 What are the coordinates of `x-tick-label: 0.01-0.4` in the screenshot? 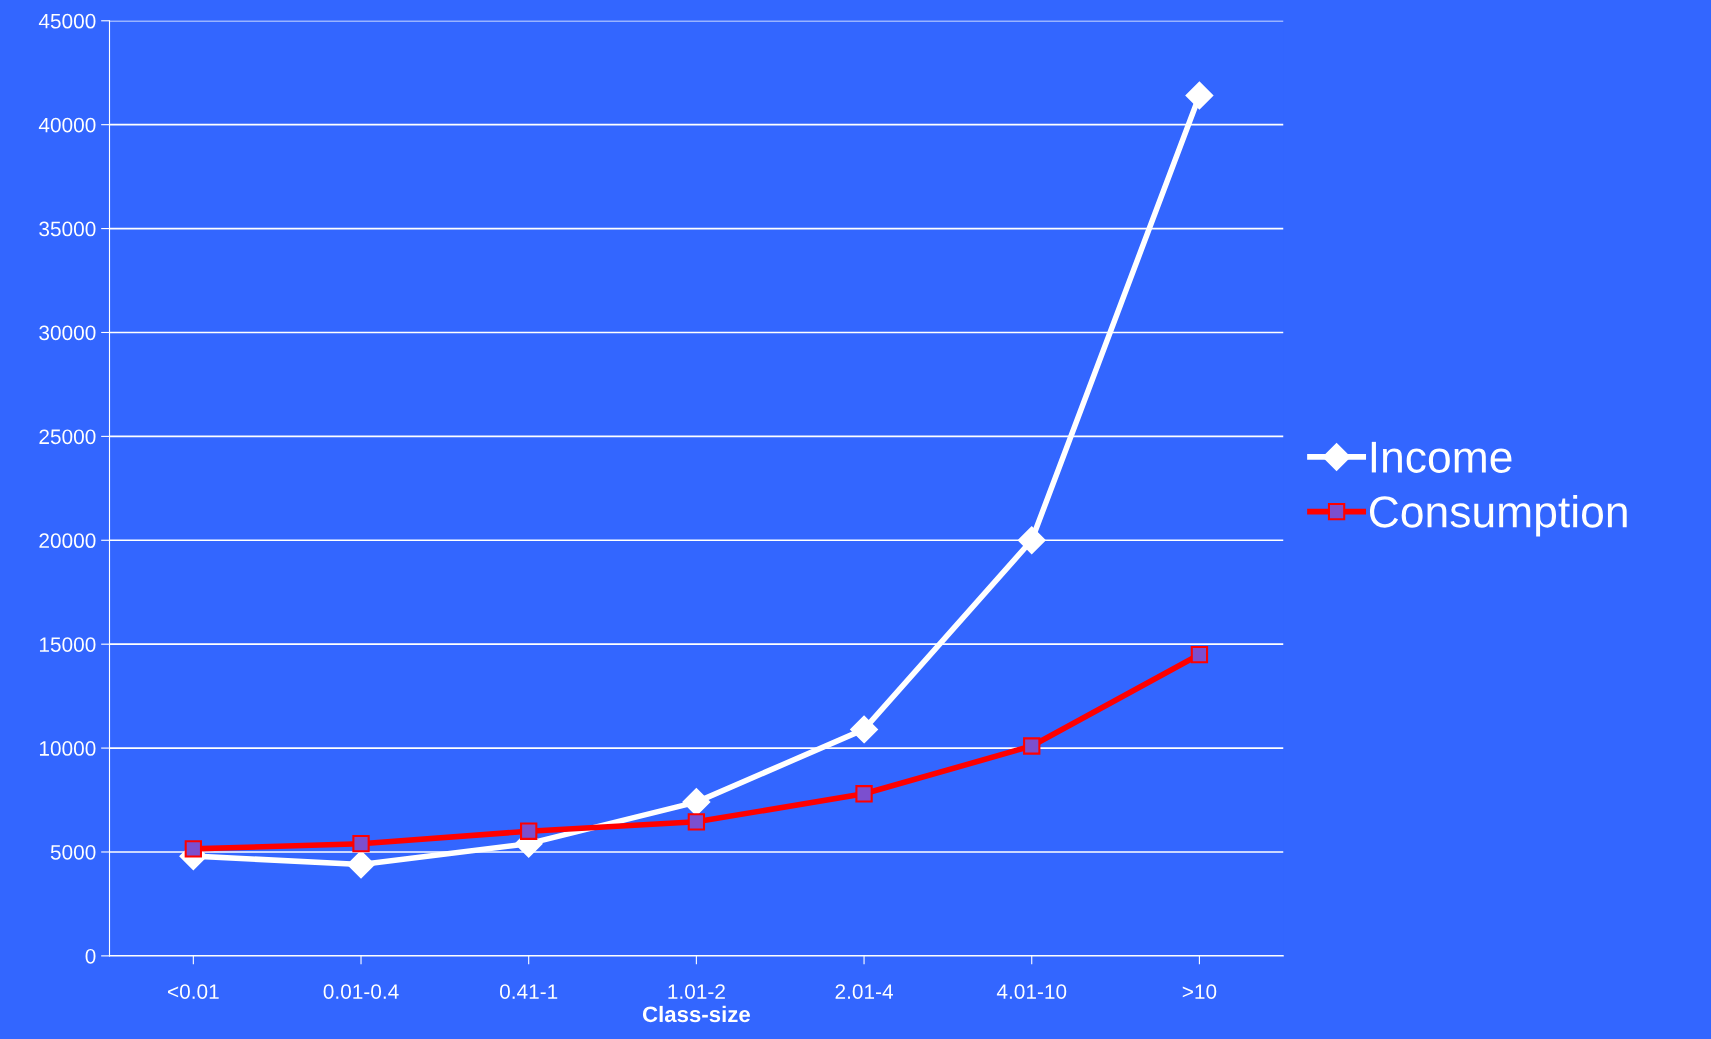 It's located at (361, 991).